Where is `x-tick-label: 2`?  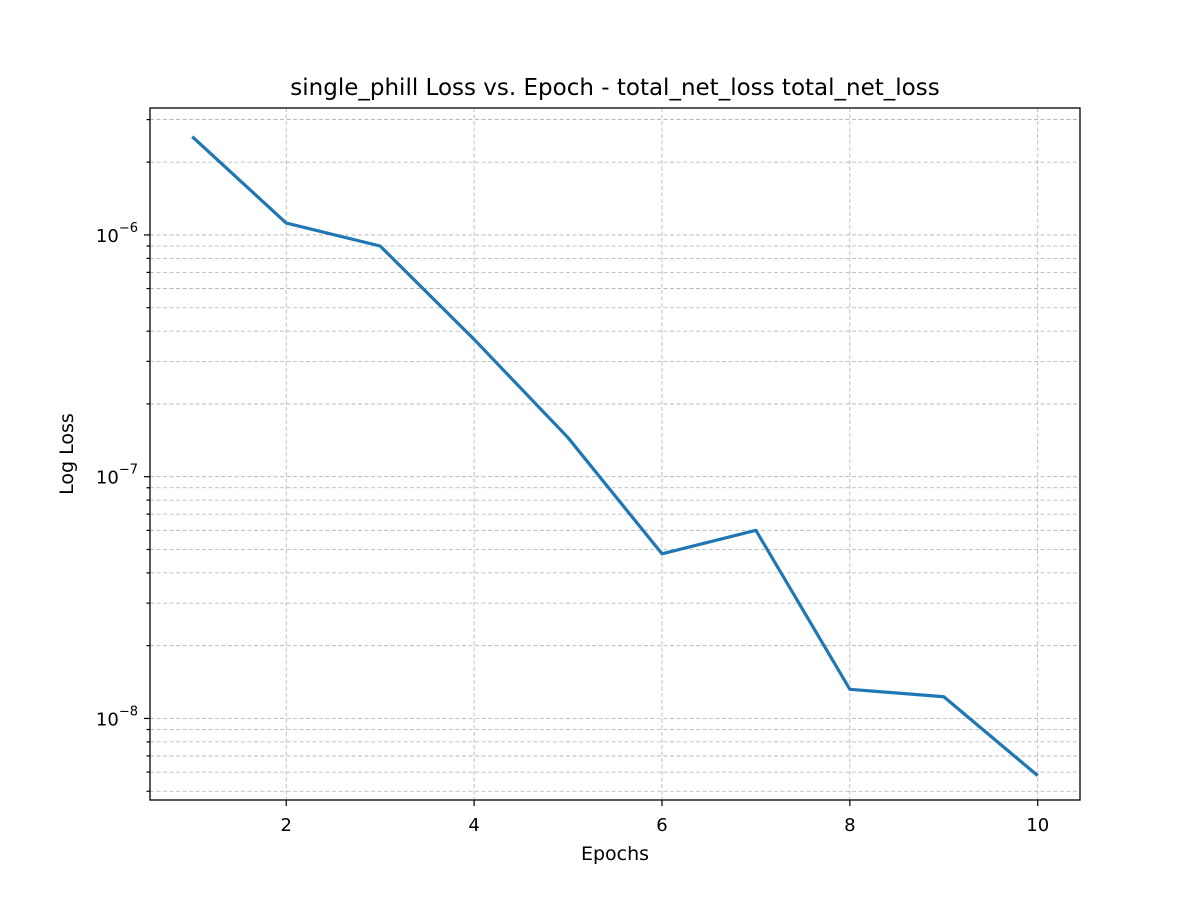 x-tick-label: 2 is located at coordinates (285, 825).